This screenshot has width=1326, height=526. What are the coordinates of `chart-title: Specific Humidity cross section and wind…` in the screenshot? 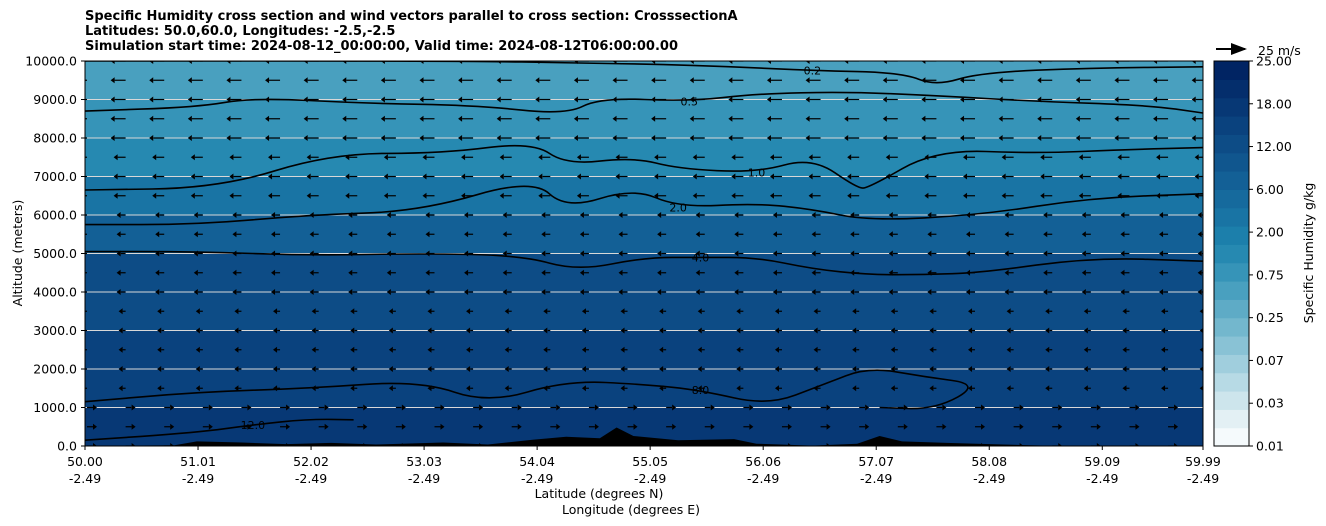 It's located at (411, 31).